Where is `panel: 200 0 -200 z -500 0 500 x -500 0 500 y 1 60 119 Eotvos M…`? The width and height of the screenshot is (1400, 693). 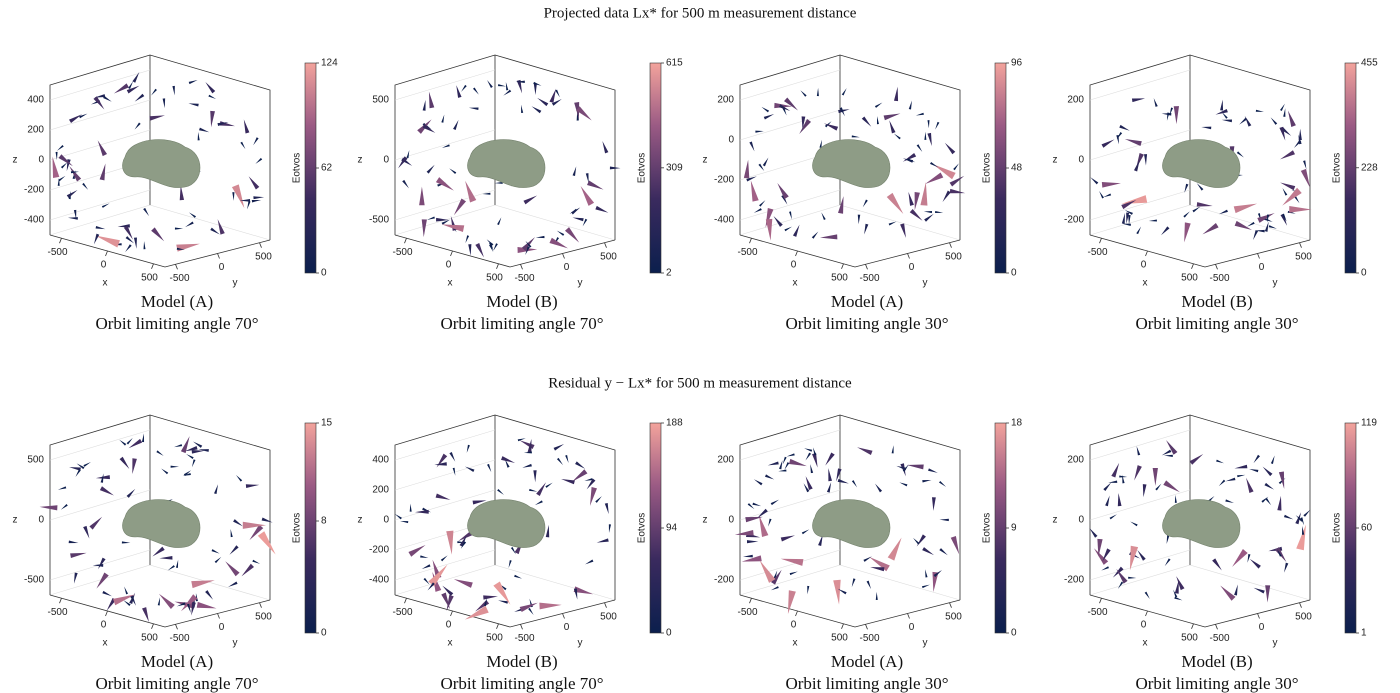
panel: 200 0 -200 z -500 0 500 x -500 0 500 y 1 60 119 Eotvos M… is located at coordinates (1215, 553).